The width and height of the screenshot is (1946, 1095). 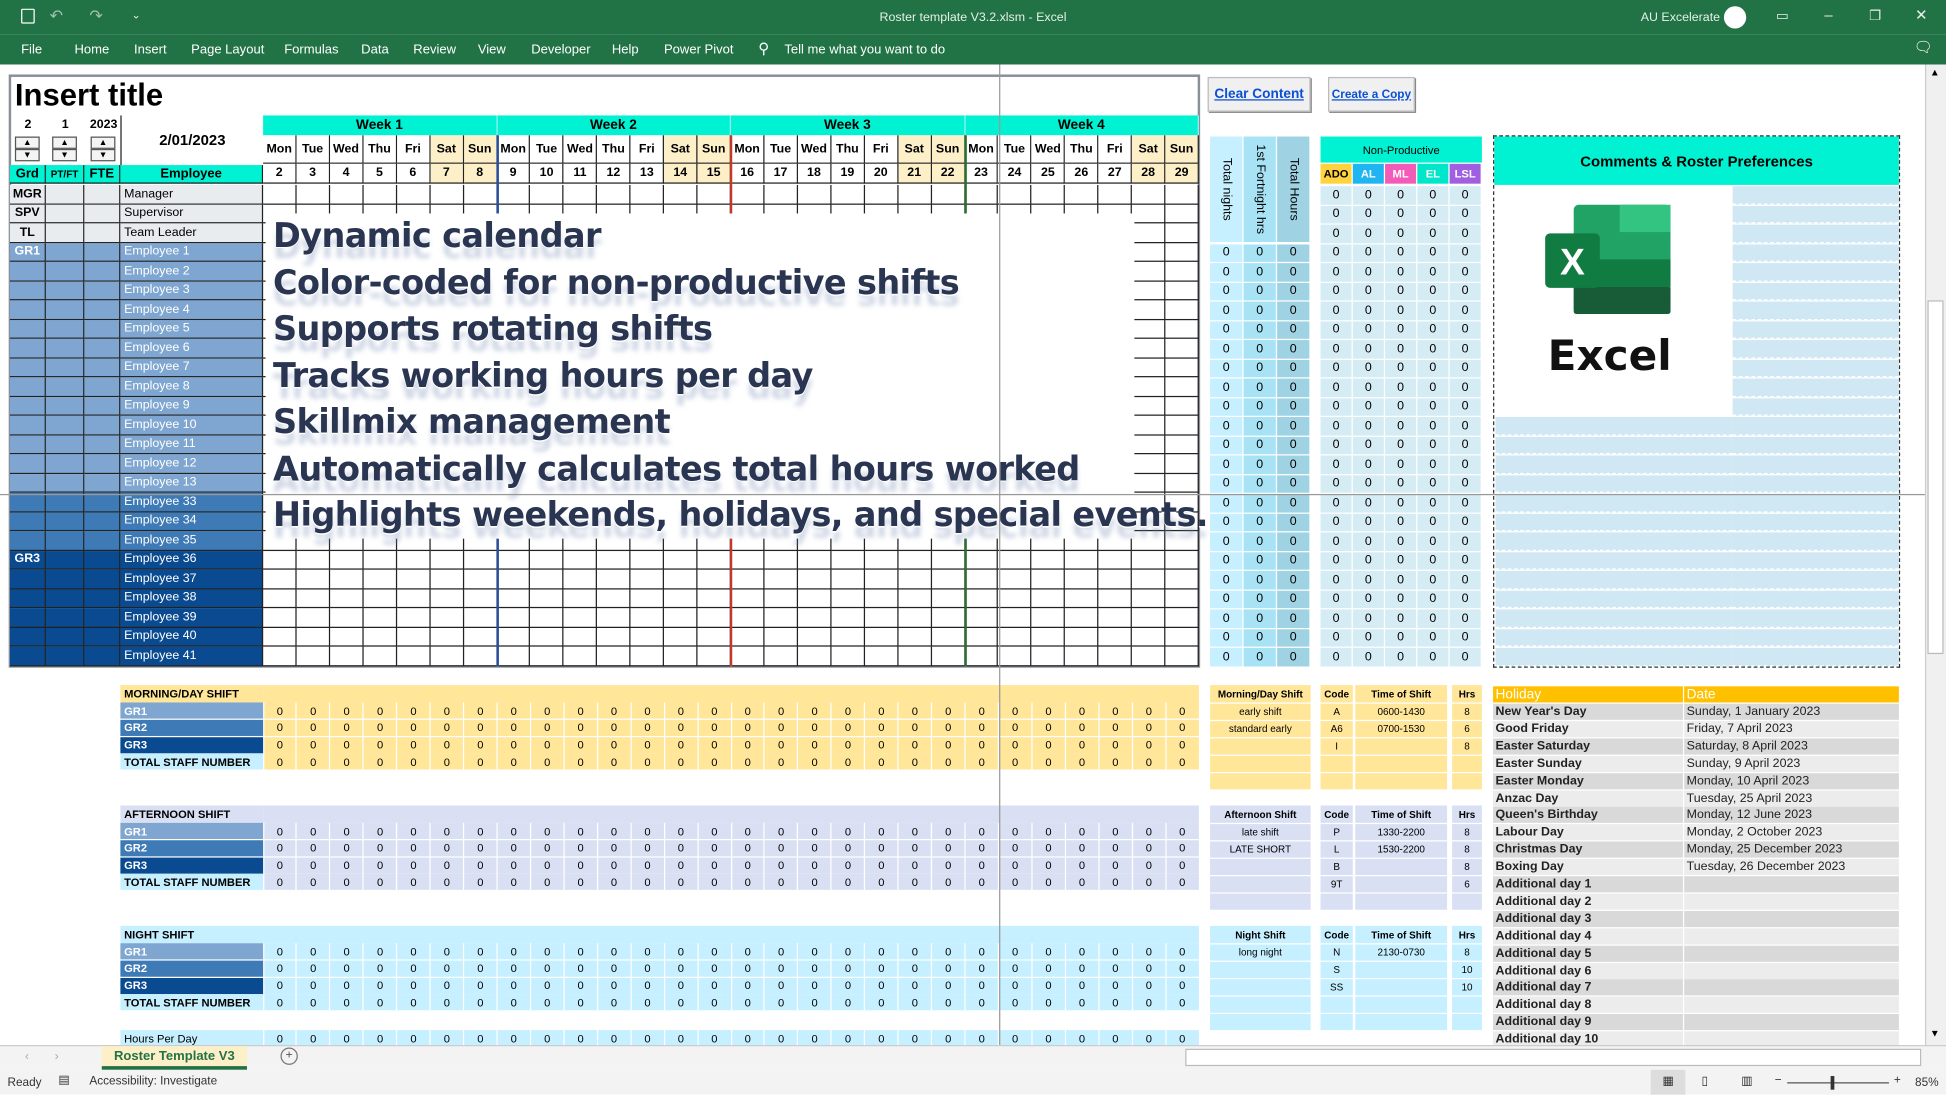 I want to click on shift-name: LATE SHORT, so click(x=1260, y=849).